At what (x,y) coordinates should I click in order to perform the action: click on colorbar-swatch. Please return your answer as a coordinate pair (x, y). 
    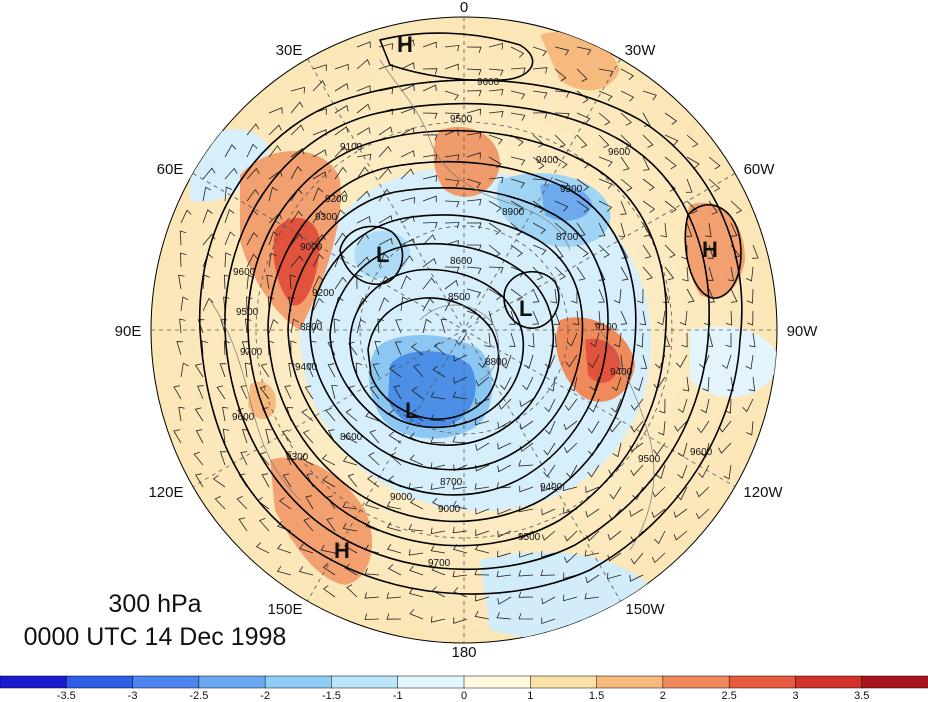
    Looking at the image, I should click on (166, 682).